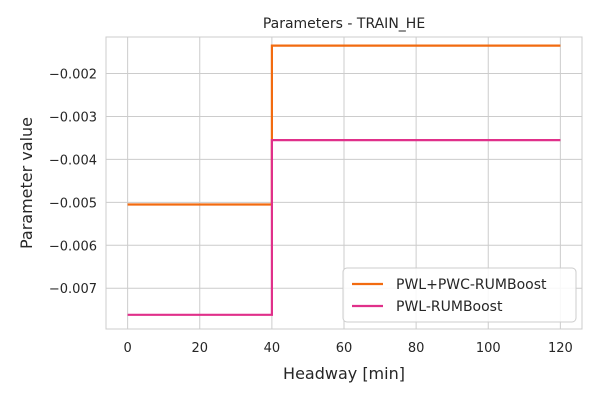 The image size is (600, 400). What do you see at coordinates (73, 289) in the screenshot?
I see `y-tick-label: −0.007` at bounding box center [73, 289].